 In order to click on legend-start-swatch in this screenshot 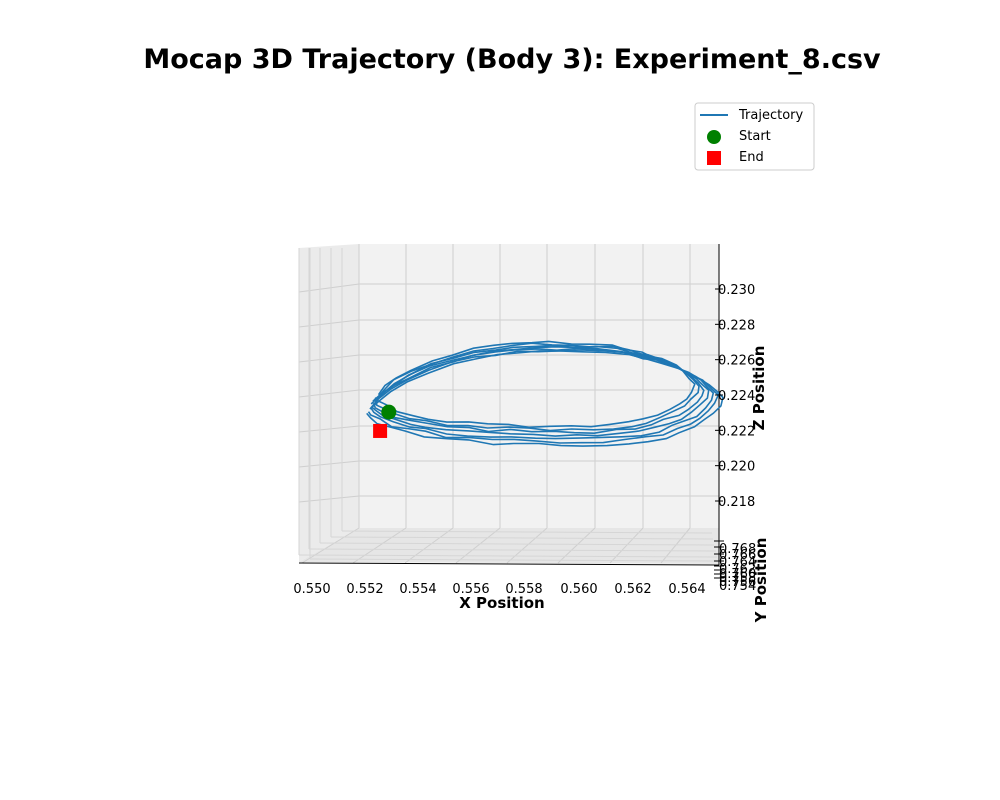, I will do `click(714, 137)`.